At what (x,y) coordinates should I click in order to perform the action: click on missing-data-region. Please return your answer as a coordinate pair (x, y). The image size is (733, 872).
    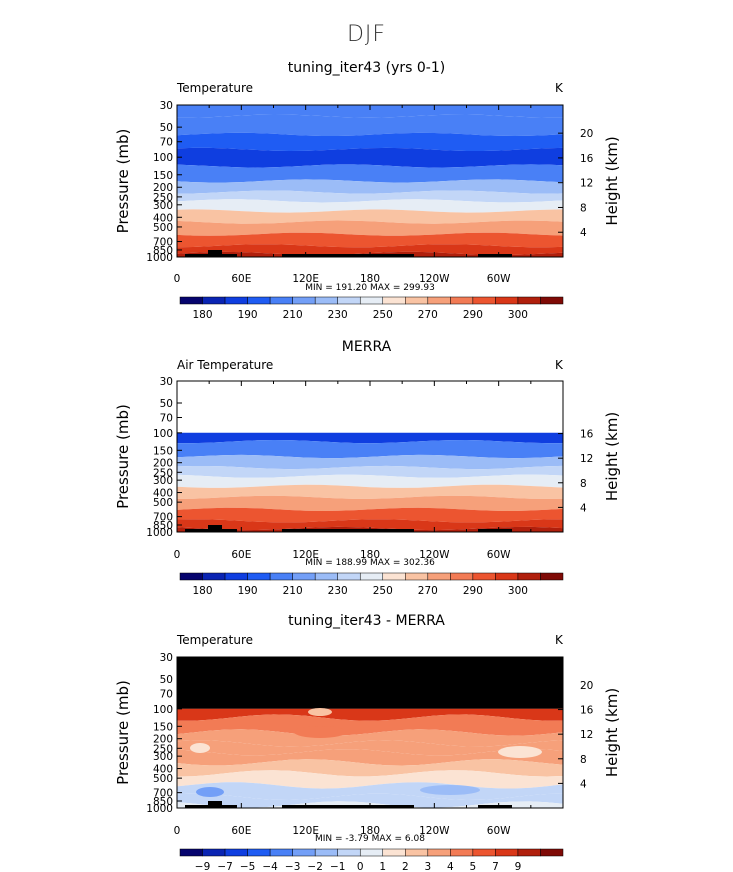
    Looking at the image, I should click on (370, 683).